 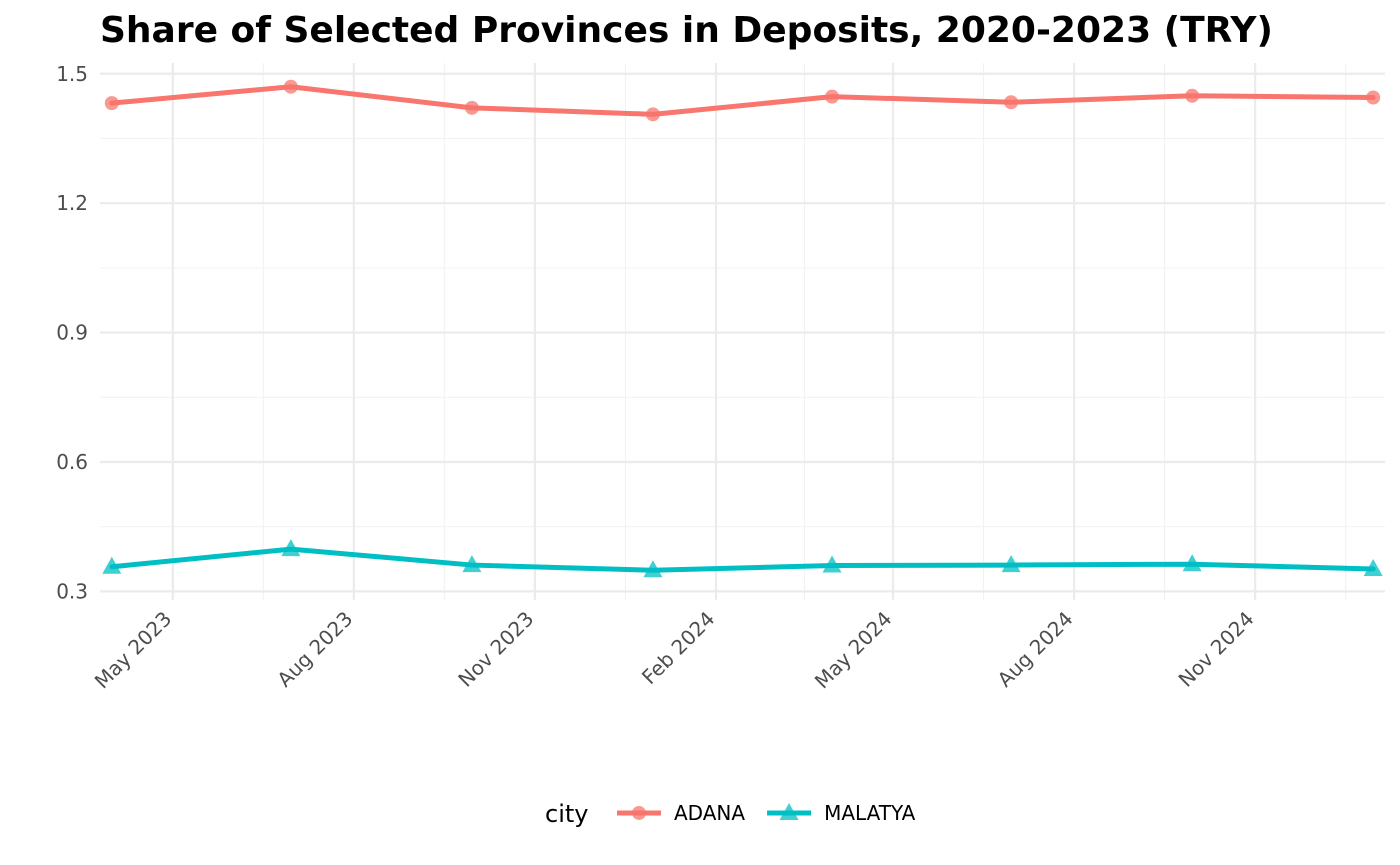 I want to click on x-tick-label: Feb 2024, so click(x=678, y=648).